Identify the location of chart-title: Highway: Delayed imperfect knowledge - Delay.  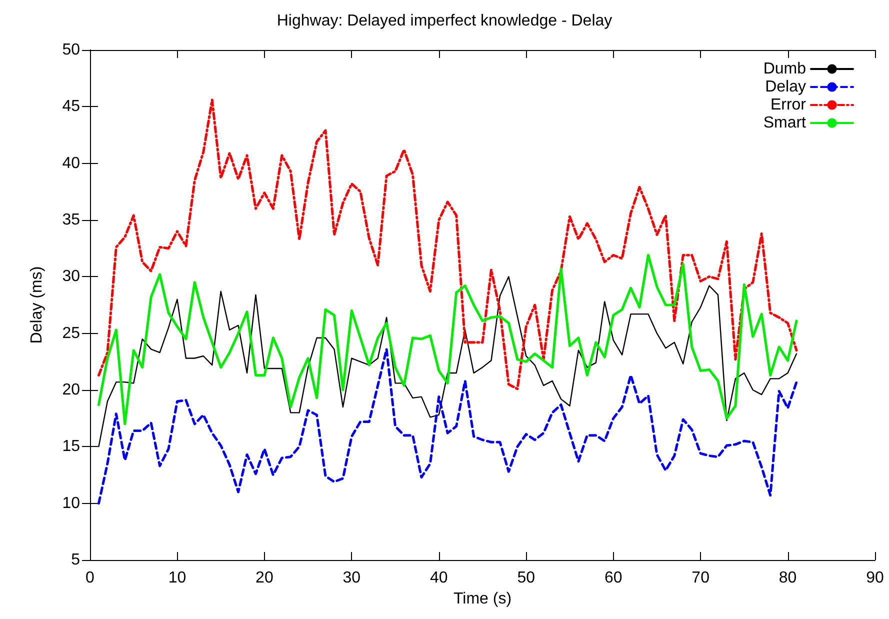
(444, 21).